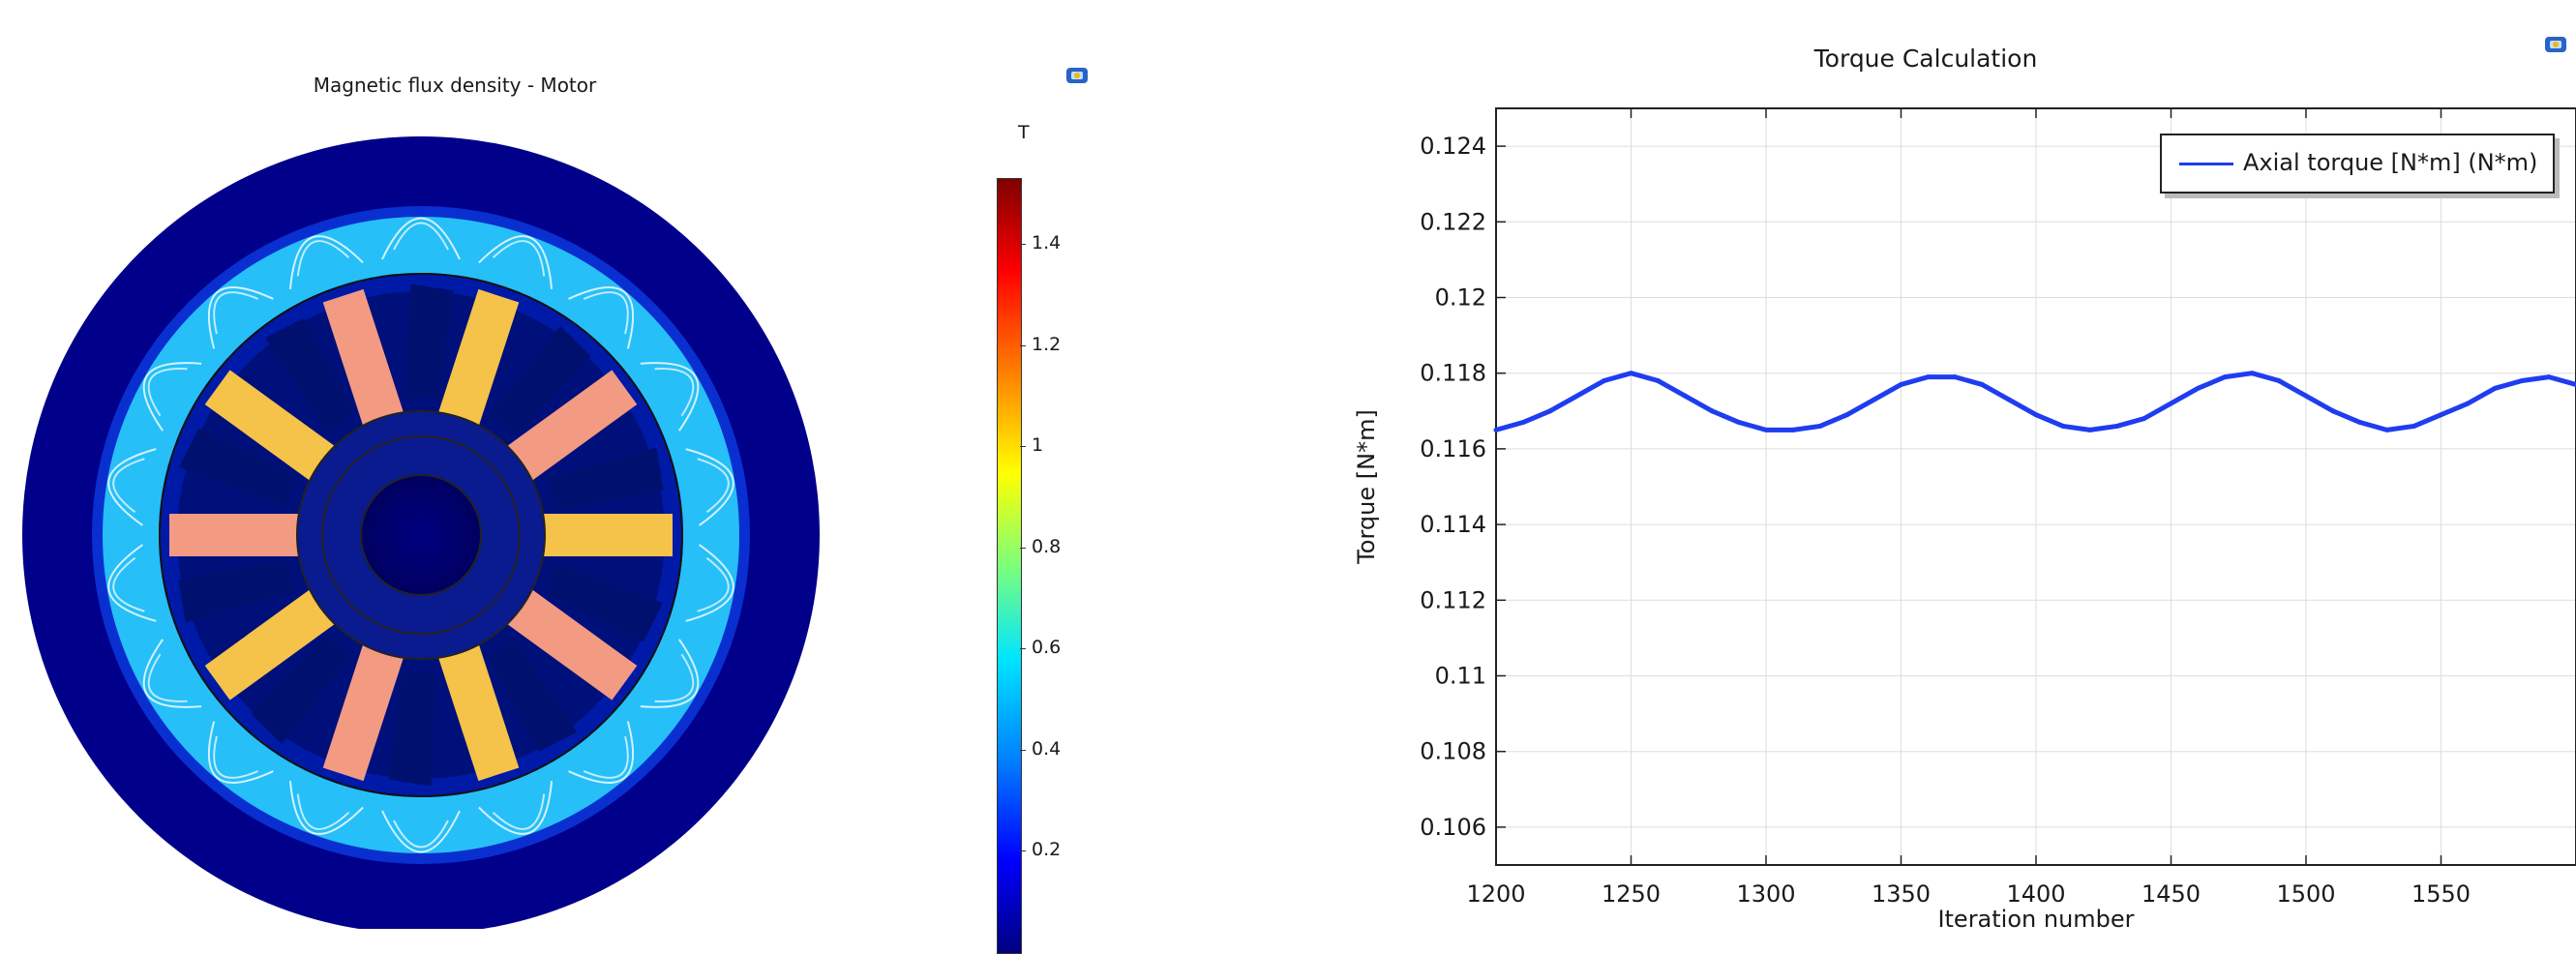 This screenshot has height=954, width=2576. What do you see at coordinates (1046, 849) in the screenshot?
I see `colorbar-tick-label: 0.2` at bounding box center [1046, 849].